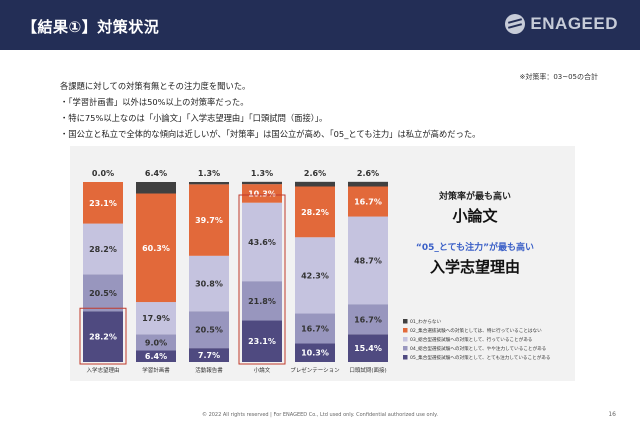 Image resolution: width=640 pixels, height=426 pixels. What do you see at coordinates (103, 173) in the screenshot?
I see `data-label-top: 0.0%` at bounding box center [103, 173].